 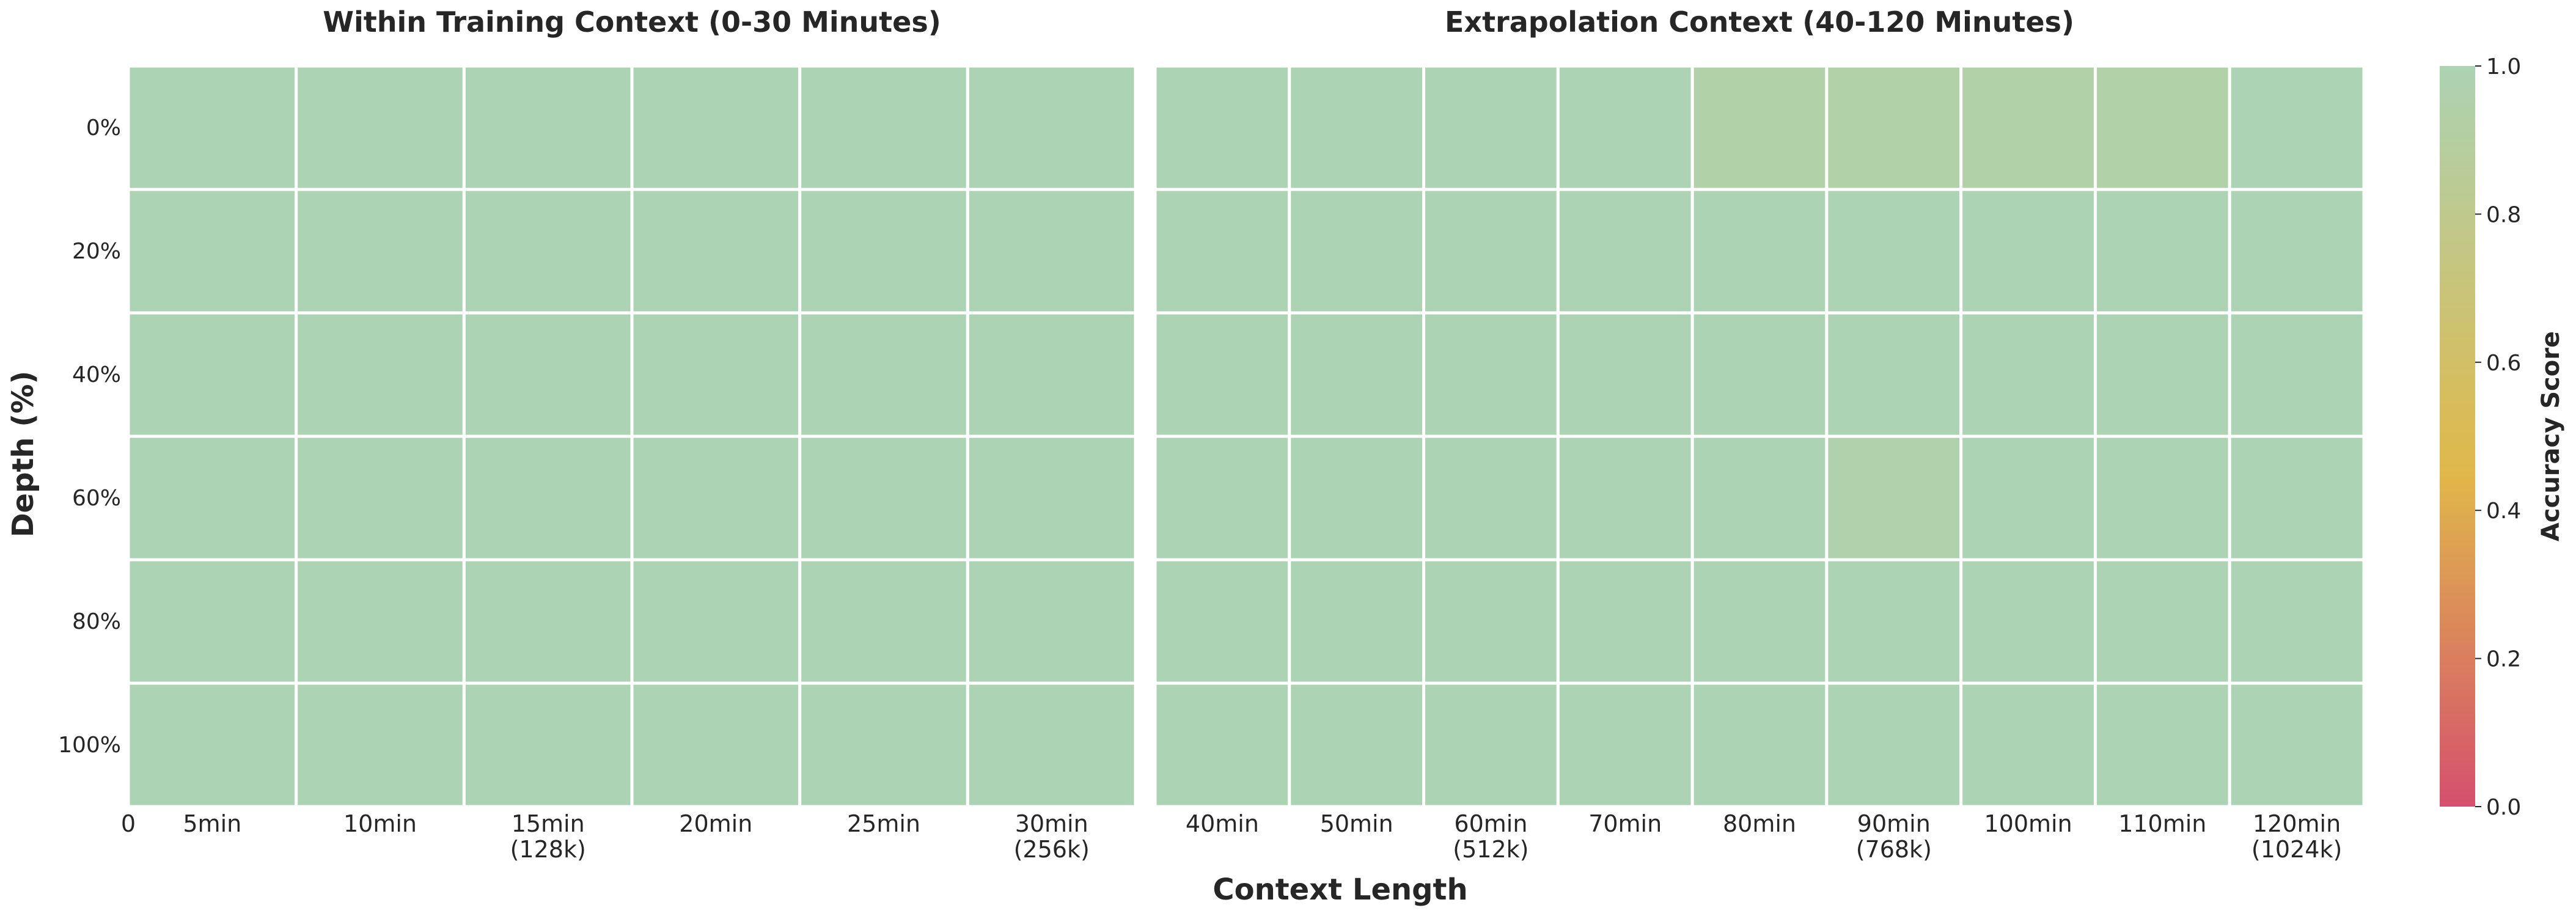 What do you see at coordinates (2296, 849) in the screenshot?
I see `x-tick-label: (1024k)` at bounding box center [2296, 849].